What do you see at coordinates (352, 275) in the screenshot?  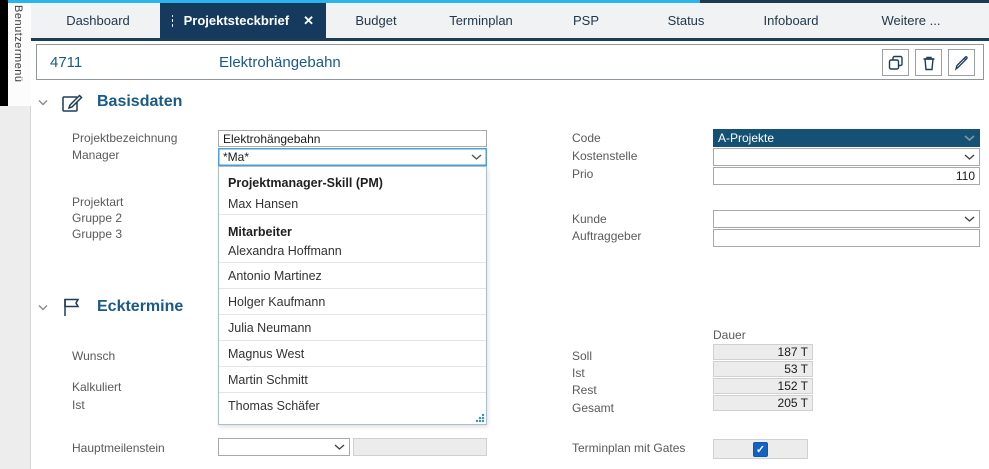 I see `dropdown-item: Antonio Martinez` at bounding box center [352, 275].